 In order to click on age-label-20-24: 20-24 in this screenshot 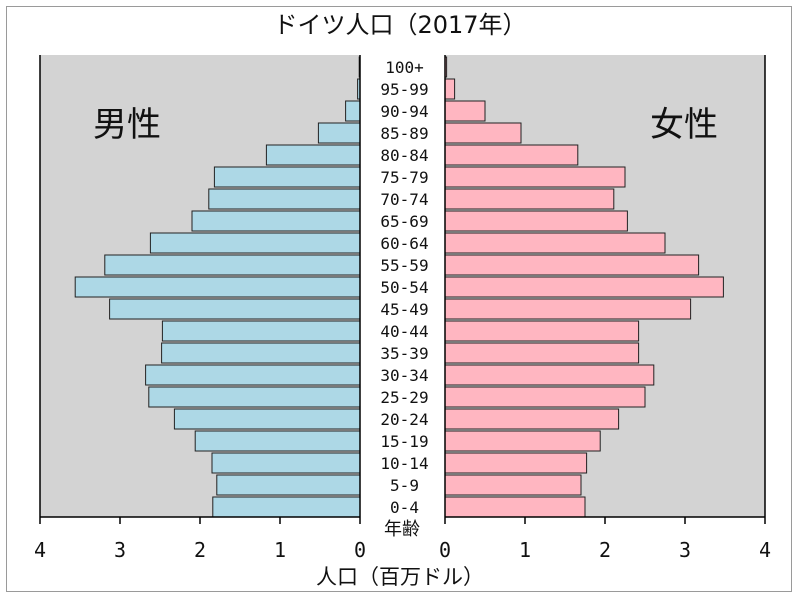, I will do `click(404, 419)`.